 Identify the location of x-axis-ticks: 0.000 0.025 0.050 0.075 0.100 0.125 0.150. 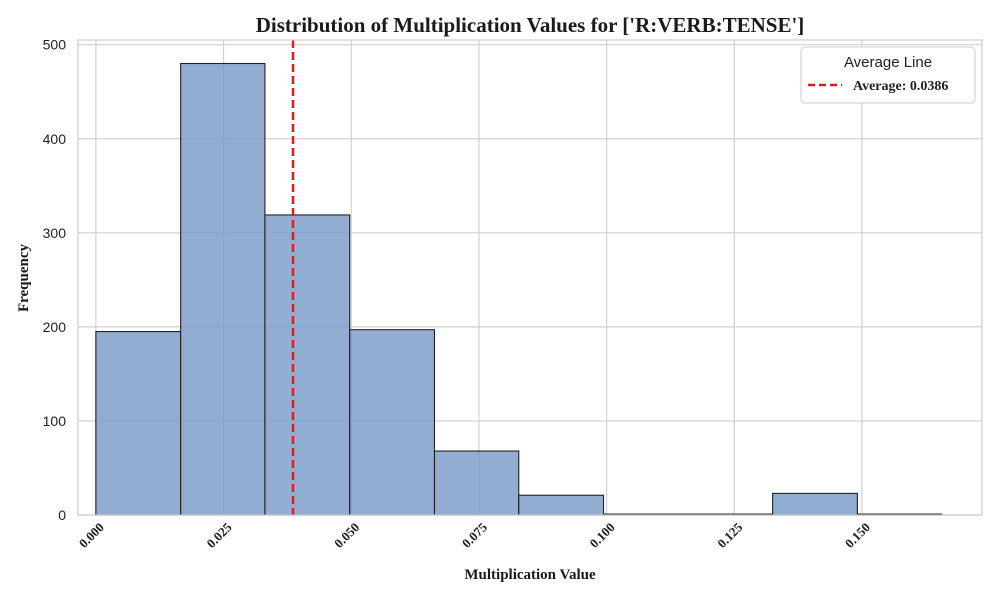
(474, 535).